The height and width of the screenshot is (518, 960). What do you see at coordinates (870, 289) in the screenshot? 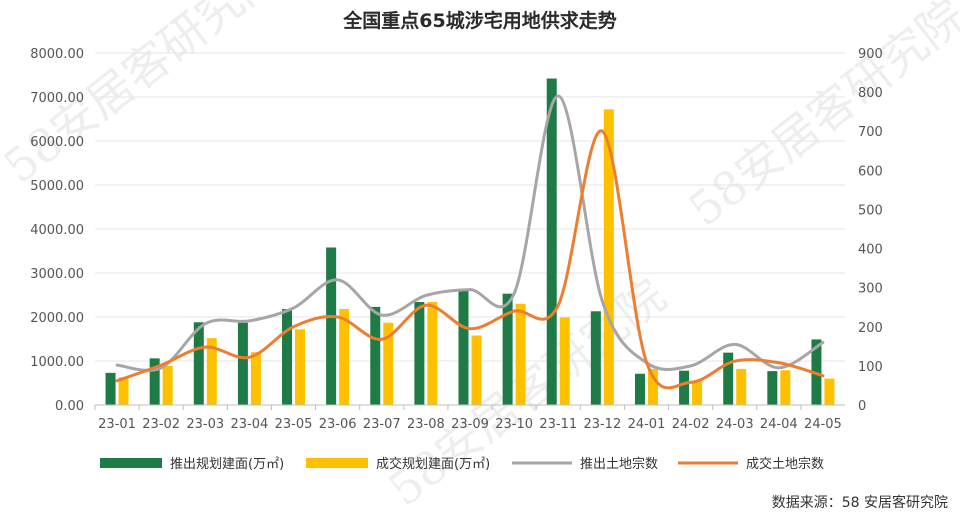
I see `y-right-tick-label: 300` at bounding box center [870, 289].